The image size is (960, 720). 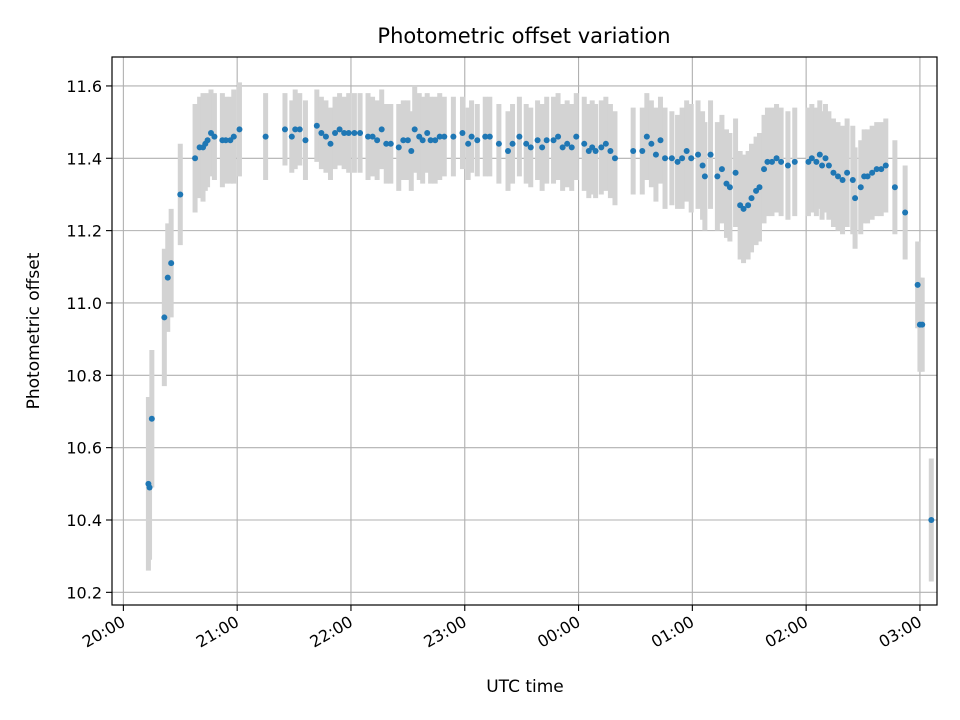 I want to click on x-axis-label: UTC time, so click(x=525, y=687).